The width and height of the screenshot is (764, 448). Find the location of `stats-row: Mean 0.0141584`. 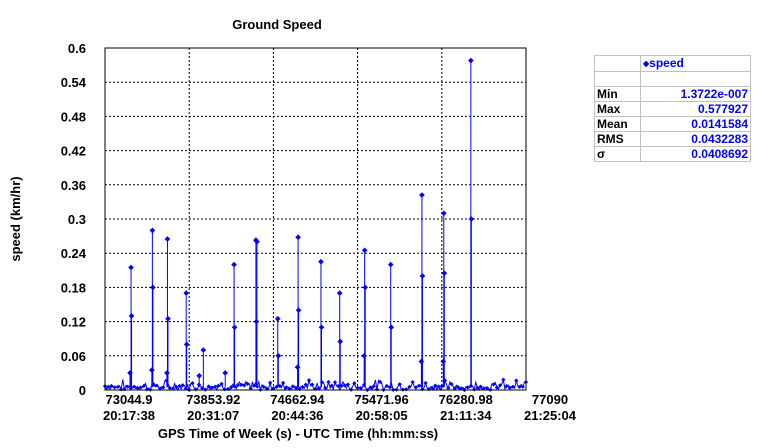

stats-row: Mean 0.0141584 is located at coordinates (672, 123).